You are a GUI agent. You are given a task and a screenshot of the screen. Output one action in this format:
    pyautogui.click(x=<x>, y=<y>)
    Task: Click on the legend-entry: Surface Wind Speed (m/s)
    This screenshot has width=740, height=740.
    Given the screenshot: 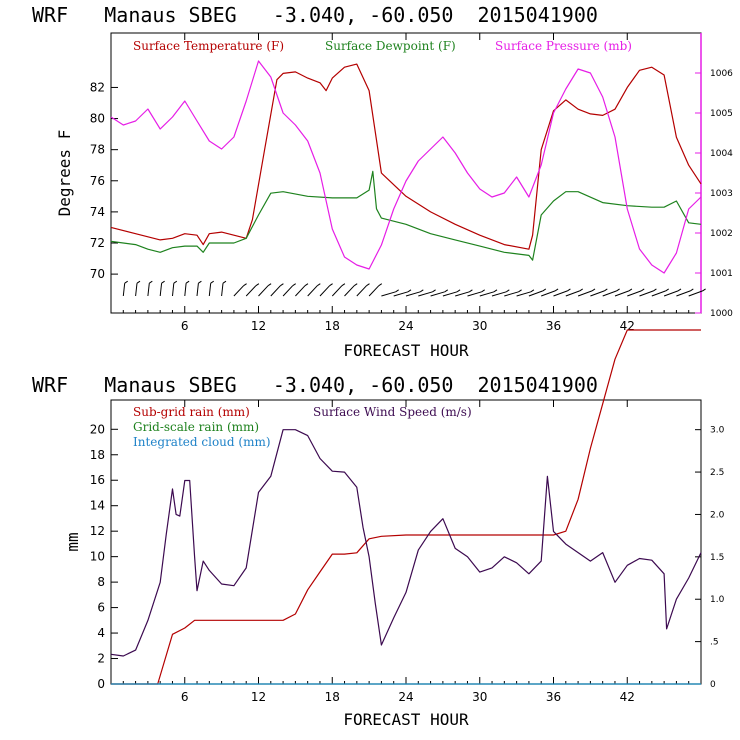 What is the action you would take?
    pyautogui.click(x=392, y=412)
    